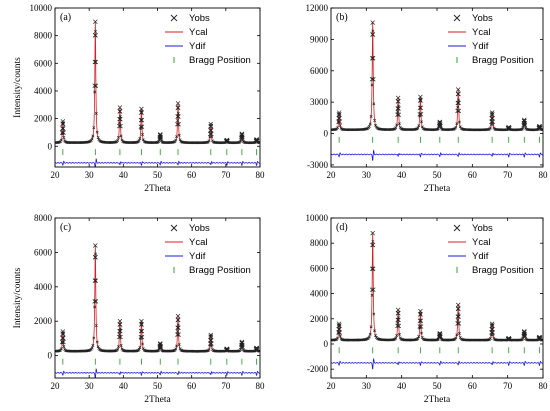  Describe the element at coordinates (482, 228) in the screenshot. I see `legend-entry: Yobs` at that location.